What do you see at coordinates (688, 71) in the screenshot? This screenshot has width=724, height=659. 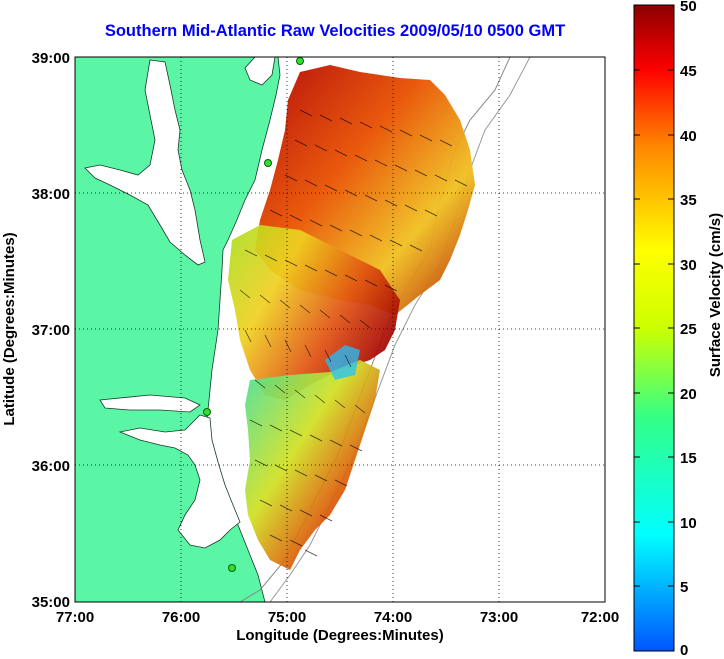 I see `colorbar-tick-label: 45` at bounding box center [688, 71].